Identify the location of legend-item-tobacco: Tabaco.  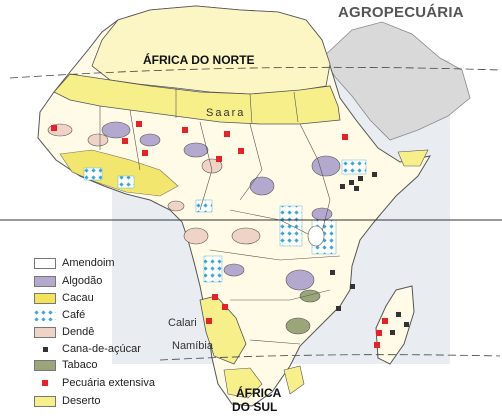
(65, 365).